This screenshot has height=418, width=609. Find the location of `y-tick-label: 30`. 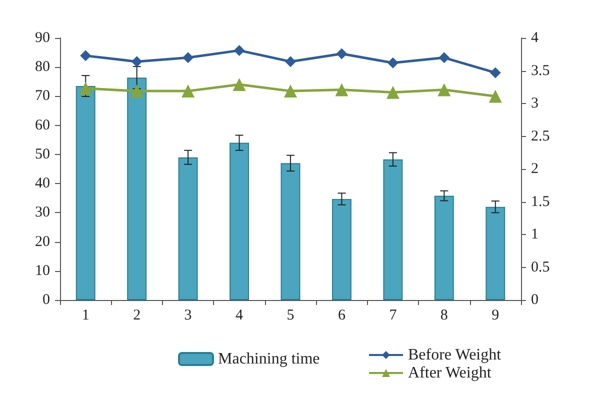

y-tick-label: 30 is located at coordinates (42, 212).